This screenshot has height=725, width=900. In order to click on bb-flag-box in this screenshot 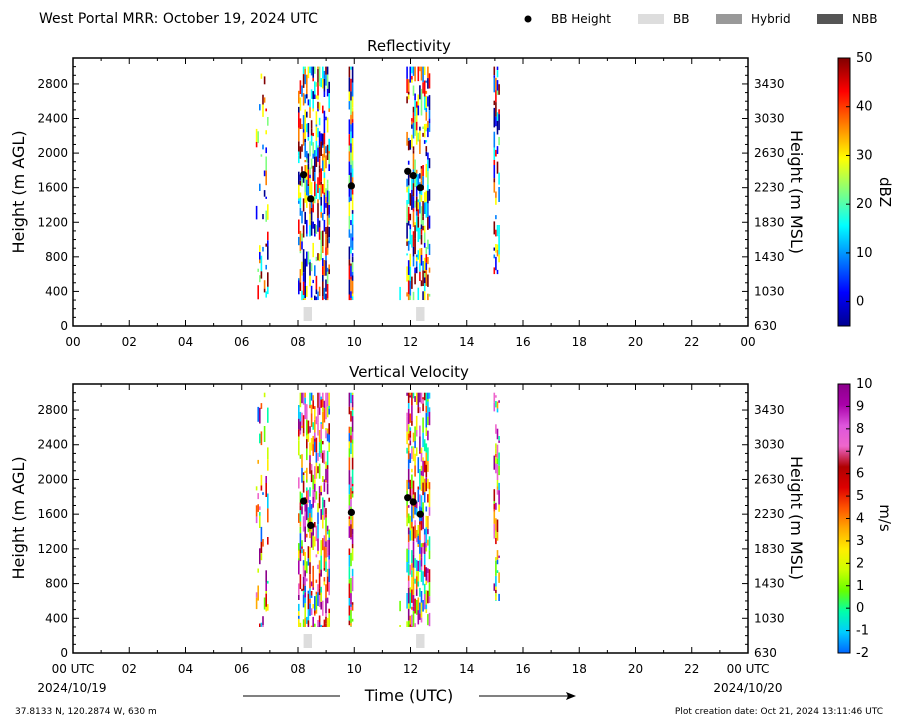, I will do `click(307, 314)`.